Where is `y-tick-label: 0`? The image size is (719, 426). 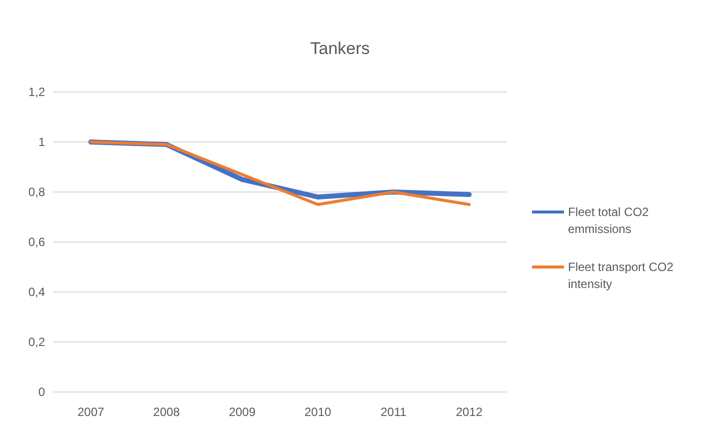
y-tick-label: 0 is located at coordinates (42, 392).